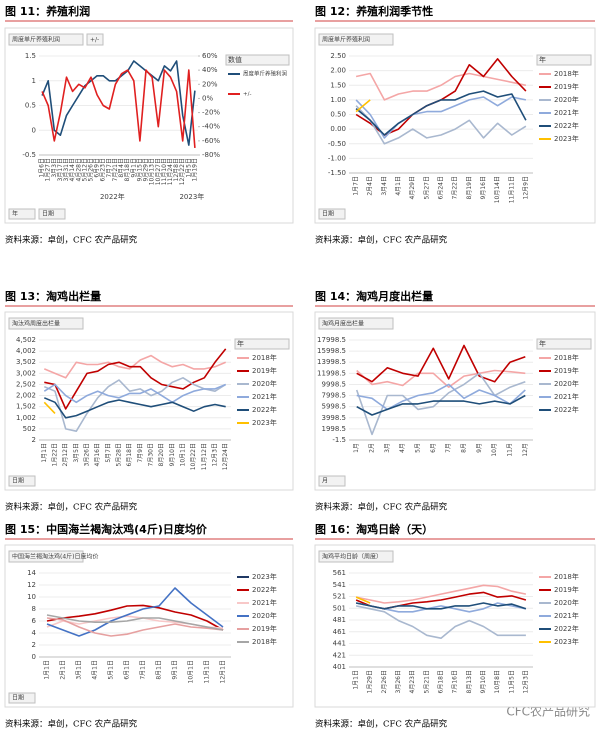 The width and height of the screenshot is (597, 735). I want to click on x-tick-label: 8月18日, so click(127, 169).